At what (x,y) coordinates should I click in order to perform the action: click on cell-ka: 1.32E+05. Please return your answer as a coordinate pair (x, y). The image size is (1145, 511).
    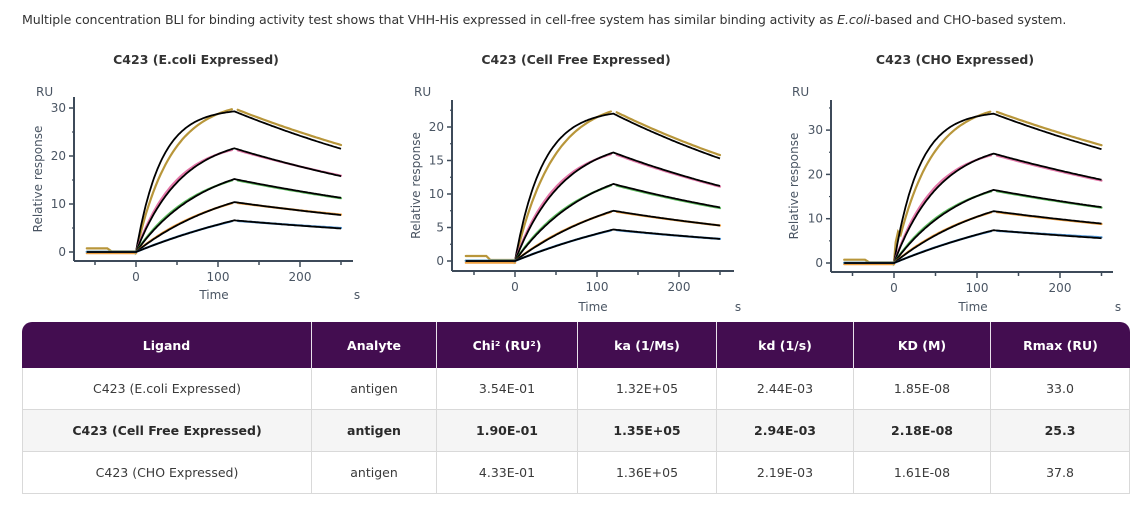
    Looking at the image, I should click on (647, 389).